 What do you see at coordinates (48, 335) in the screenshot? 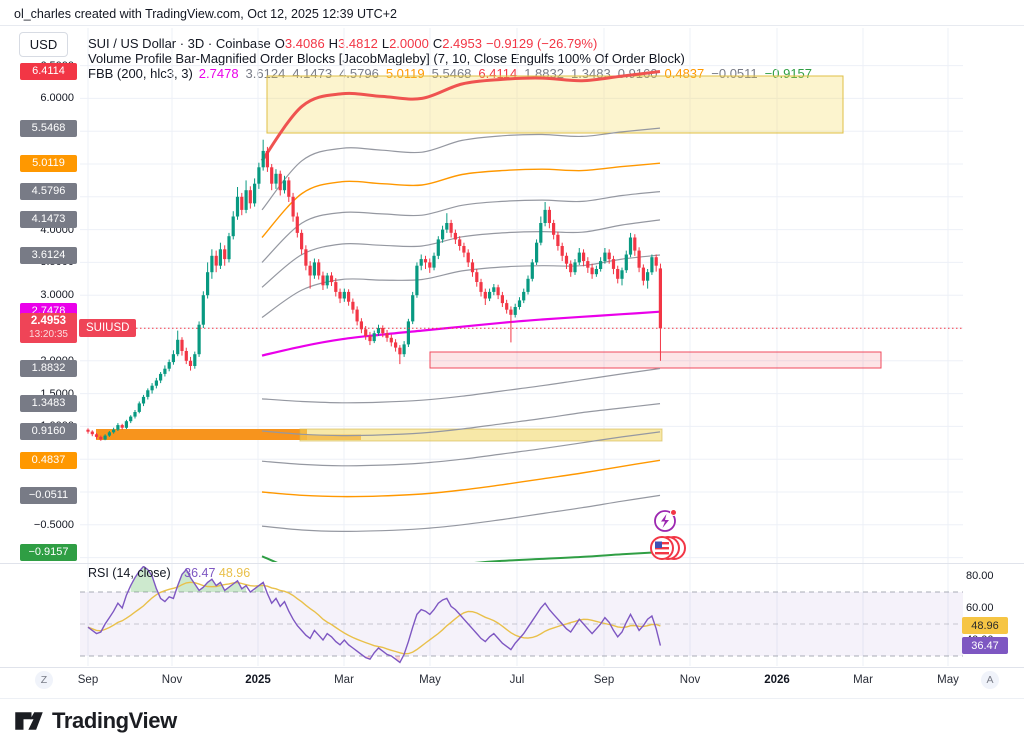
I see `bar-countdown: 13:20:35` at bounding box center [48, 335].